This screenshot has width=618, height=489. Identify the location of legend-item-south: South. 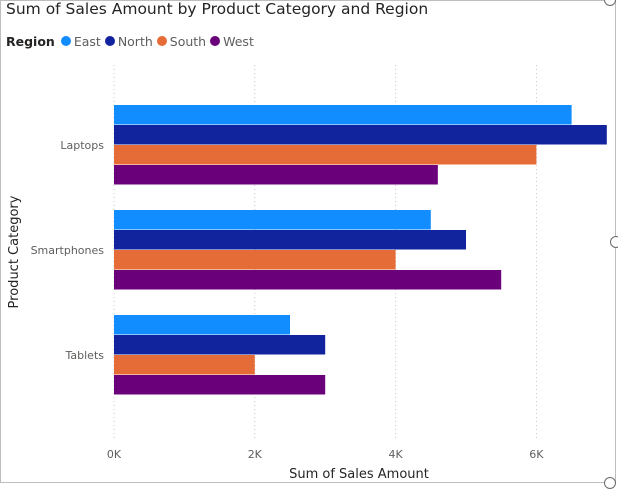
(181, 41).